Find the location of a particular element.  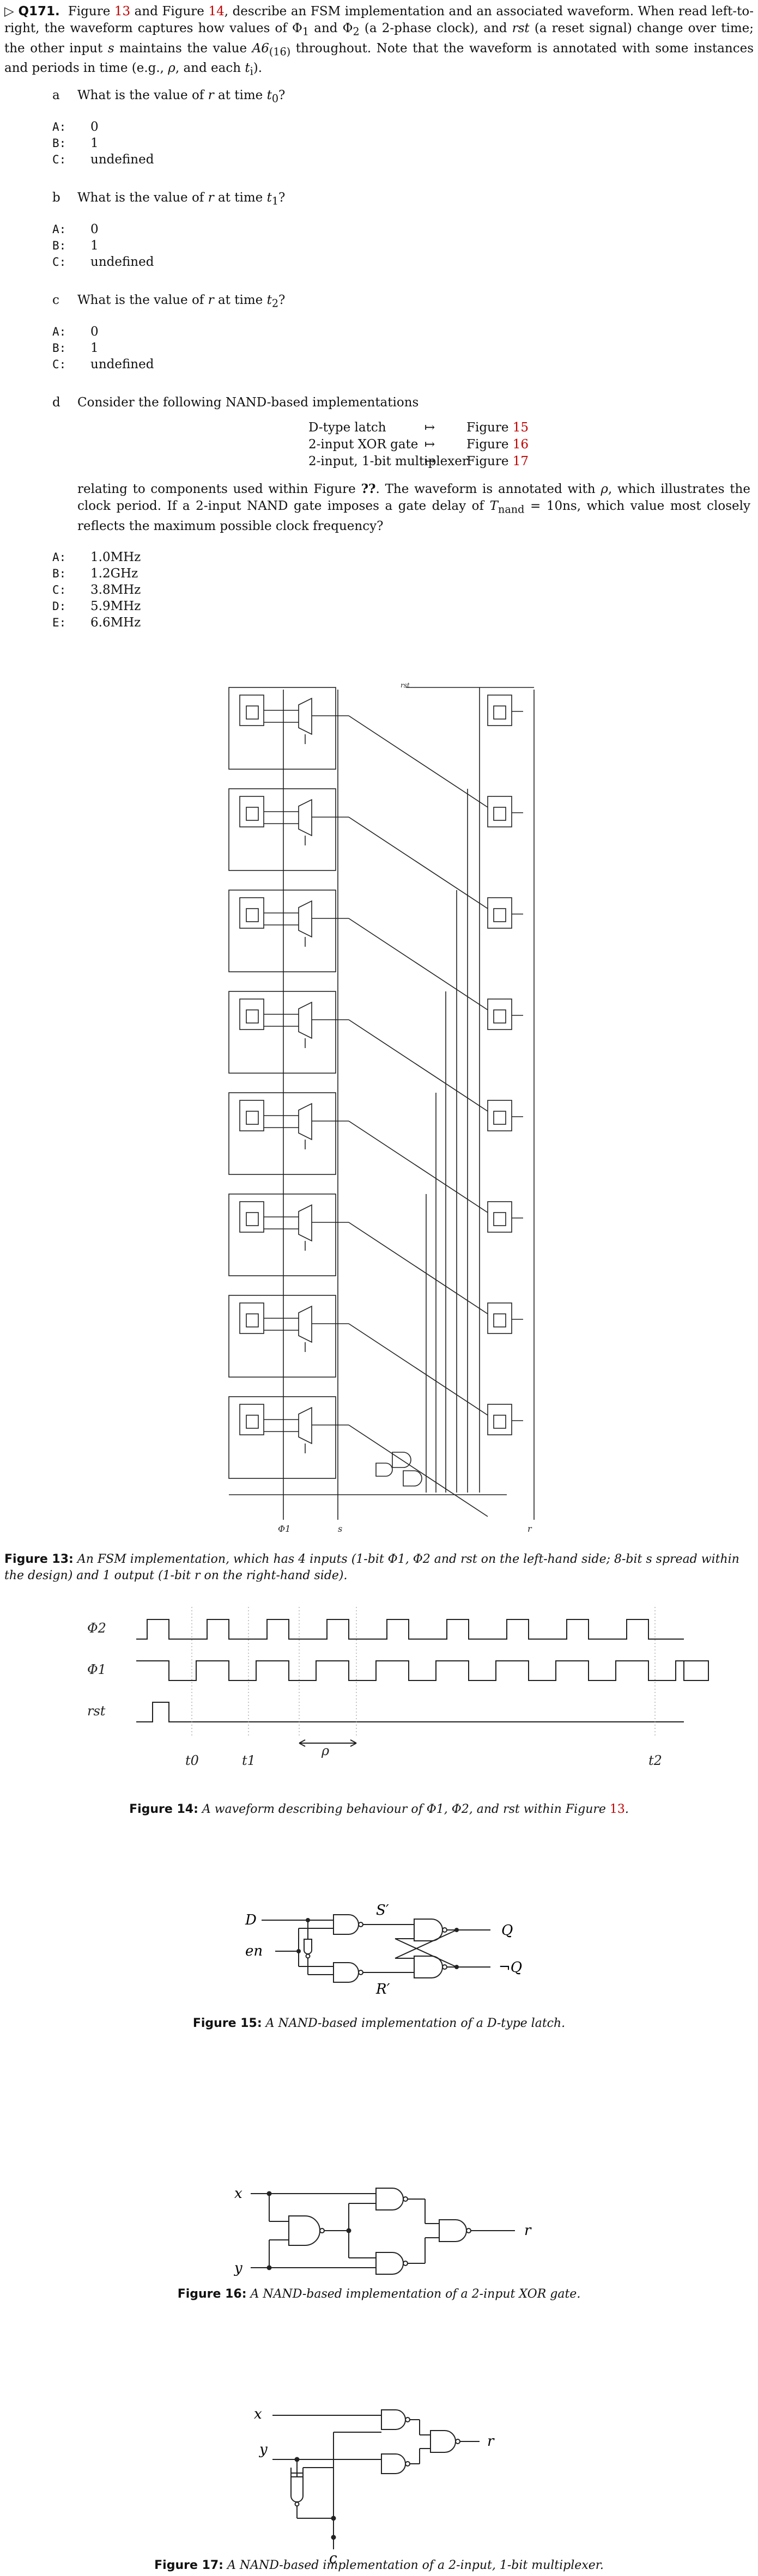

r-label: R′ is located at coordinates (382, 1990).